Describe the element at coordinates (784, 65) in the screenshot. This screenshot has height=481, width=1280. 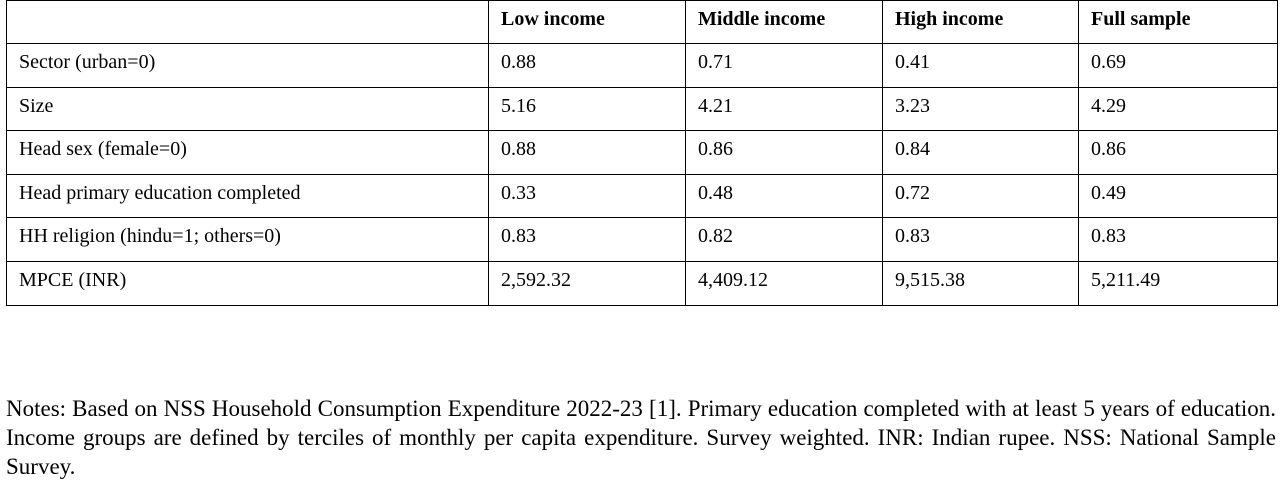
I see `table-cell: 0.71` at that location.